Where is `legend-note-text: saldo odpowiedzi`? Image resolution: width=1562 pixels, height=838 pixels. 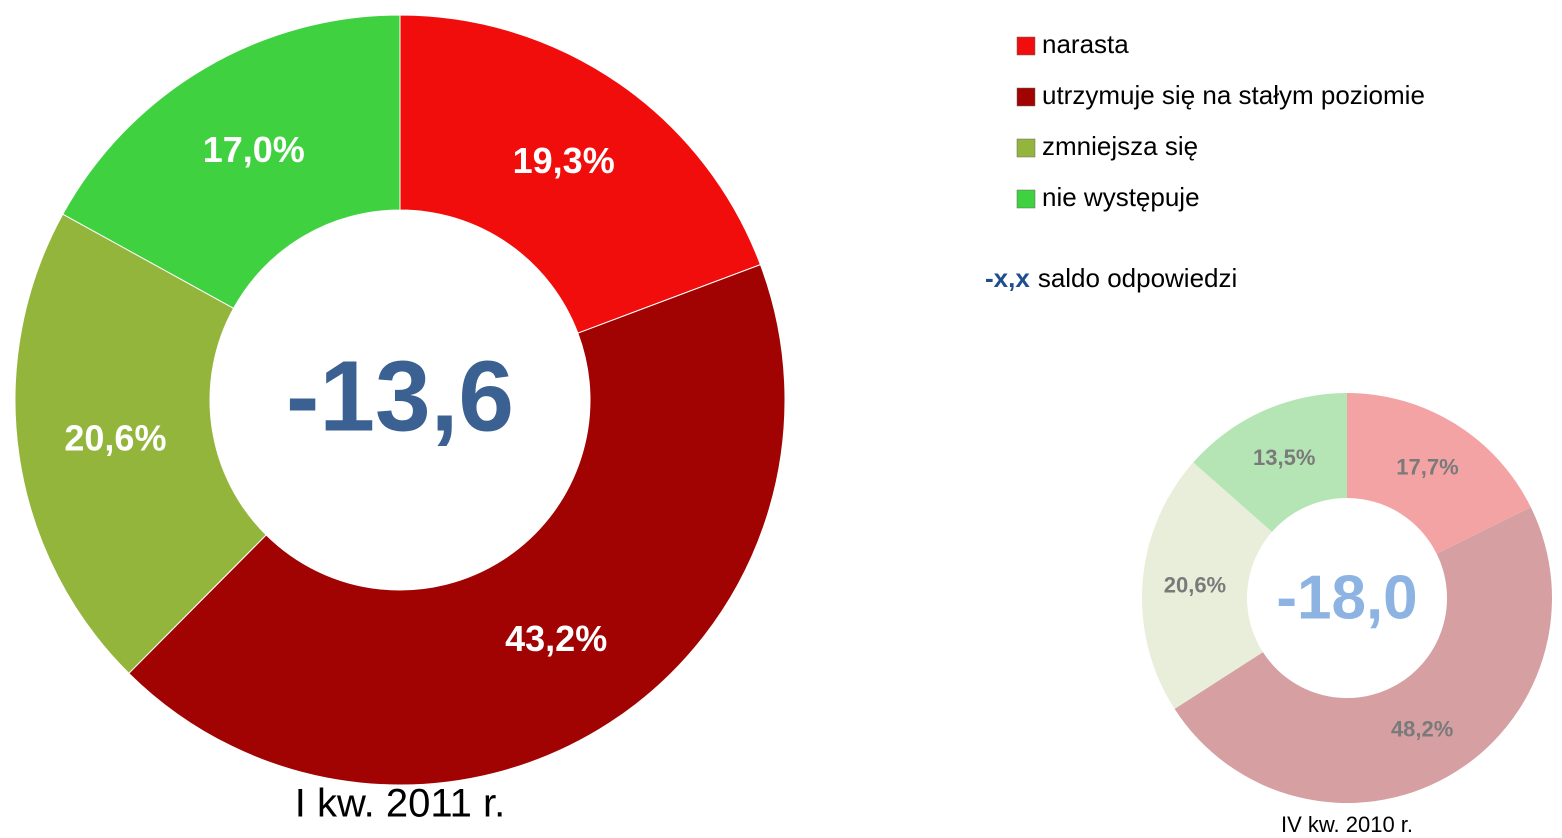 legend-note-text: saldo odpowiedzi is located at coordinates (1137, 278).